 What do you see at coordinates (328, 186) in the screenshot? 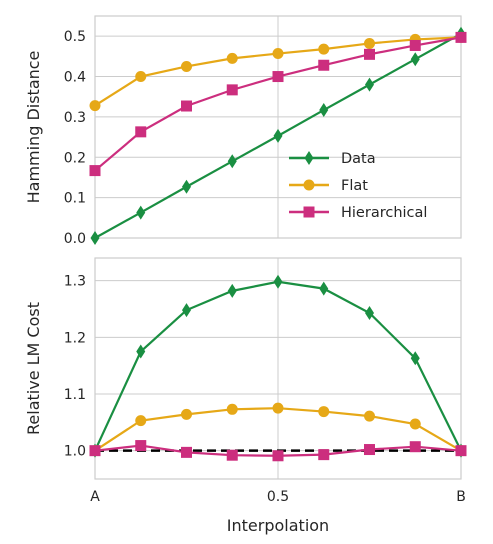
I see `legend-entry: Flat` at bounding box center [328, 186].